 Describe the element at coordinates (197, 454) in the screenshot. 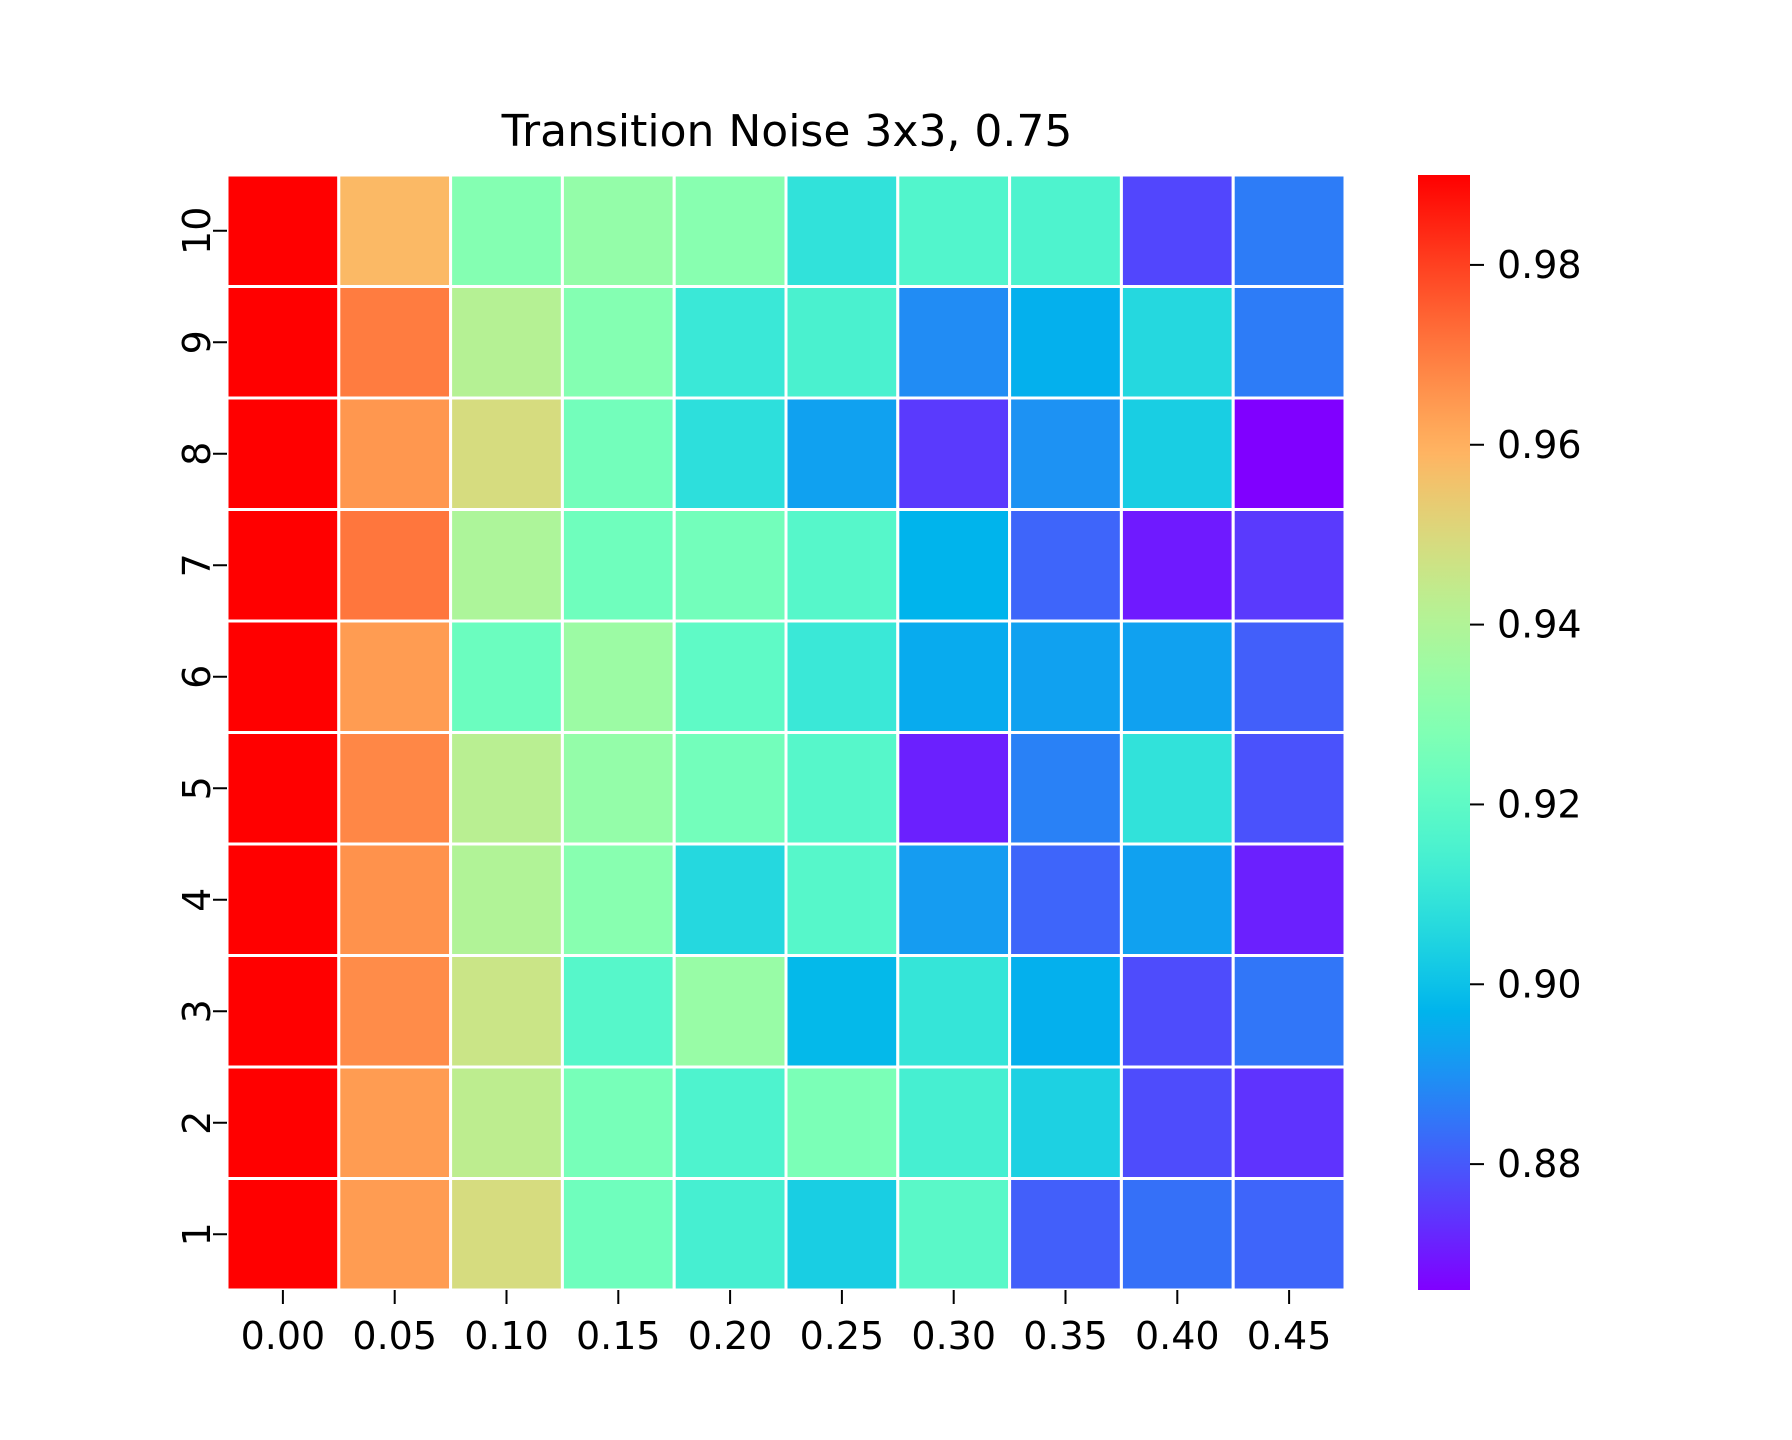

I see `y-tick-label: 8` at that location.